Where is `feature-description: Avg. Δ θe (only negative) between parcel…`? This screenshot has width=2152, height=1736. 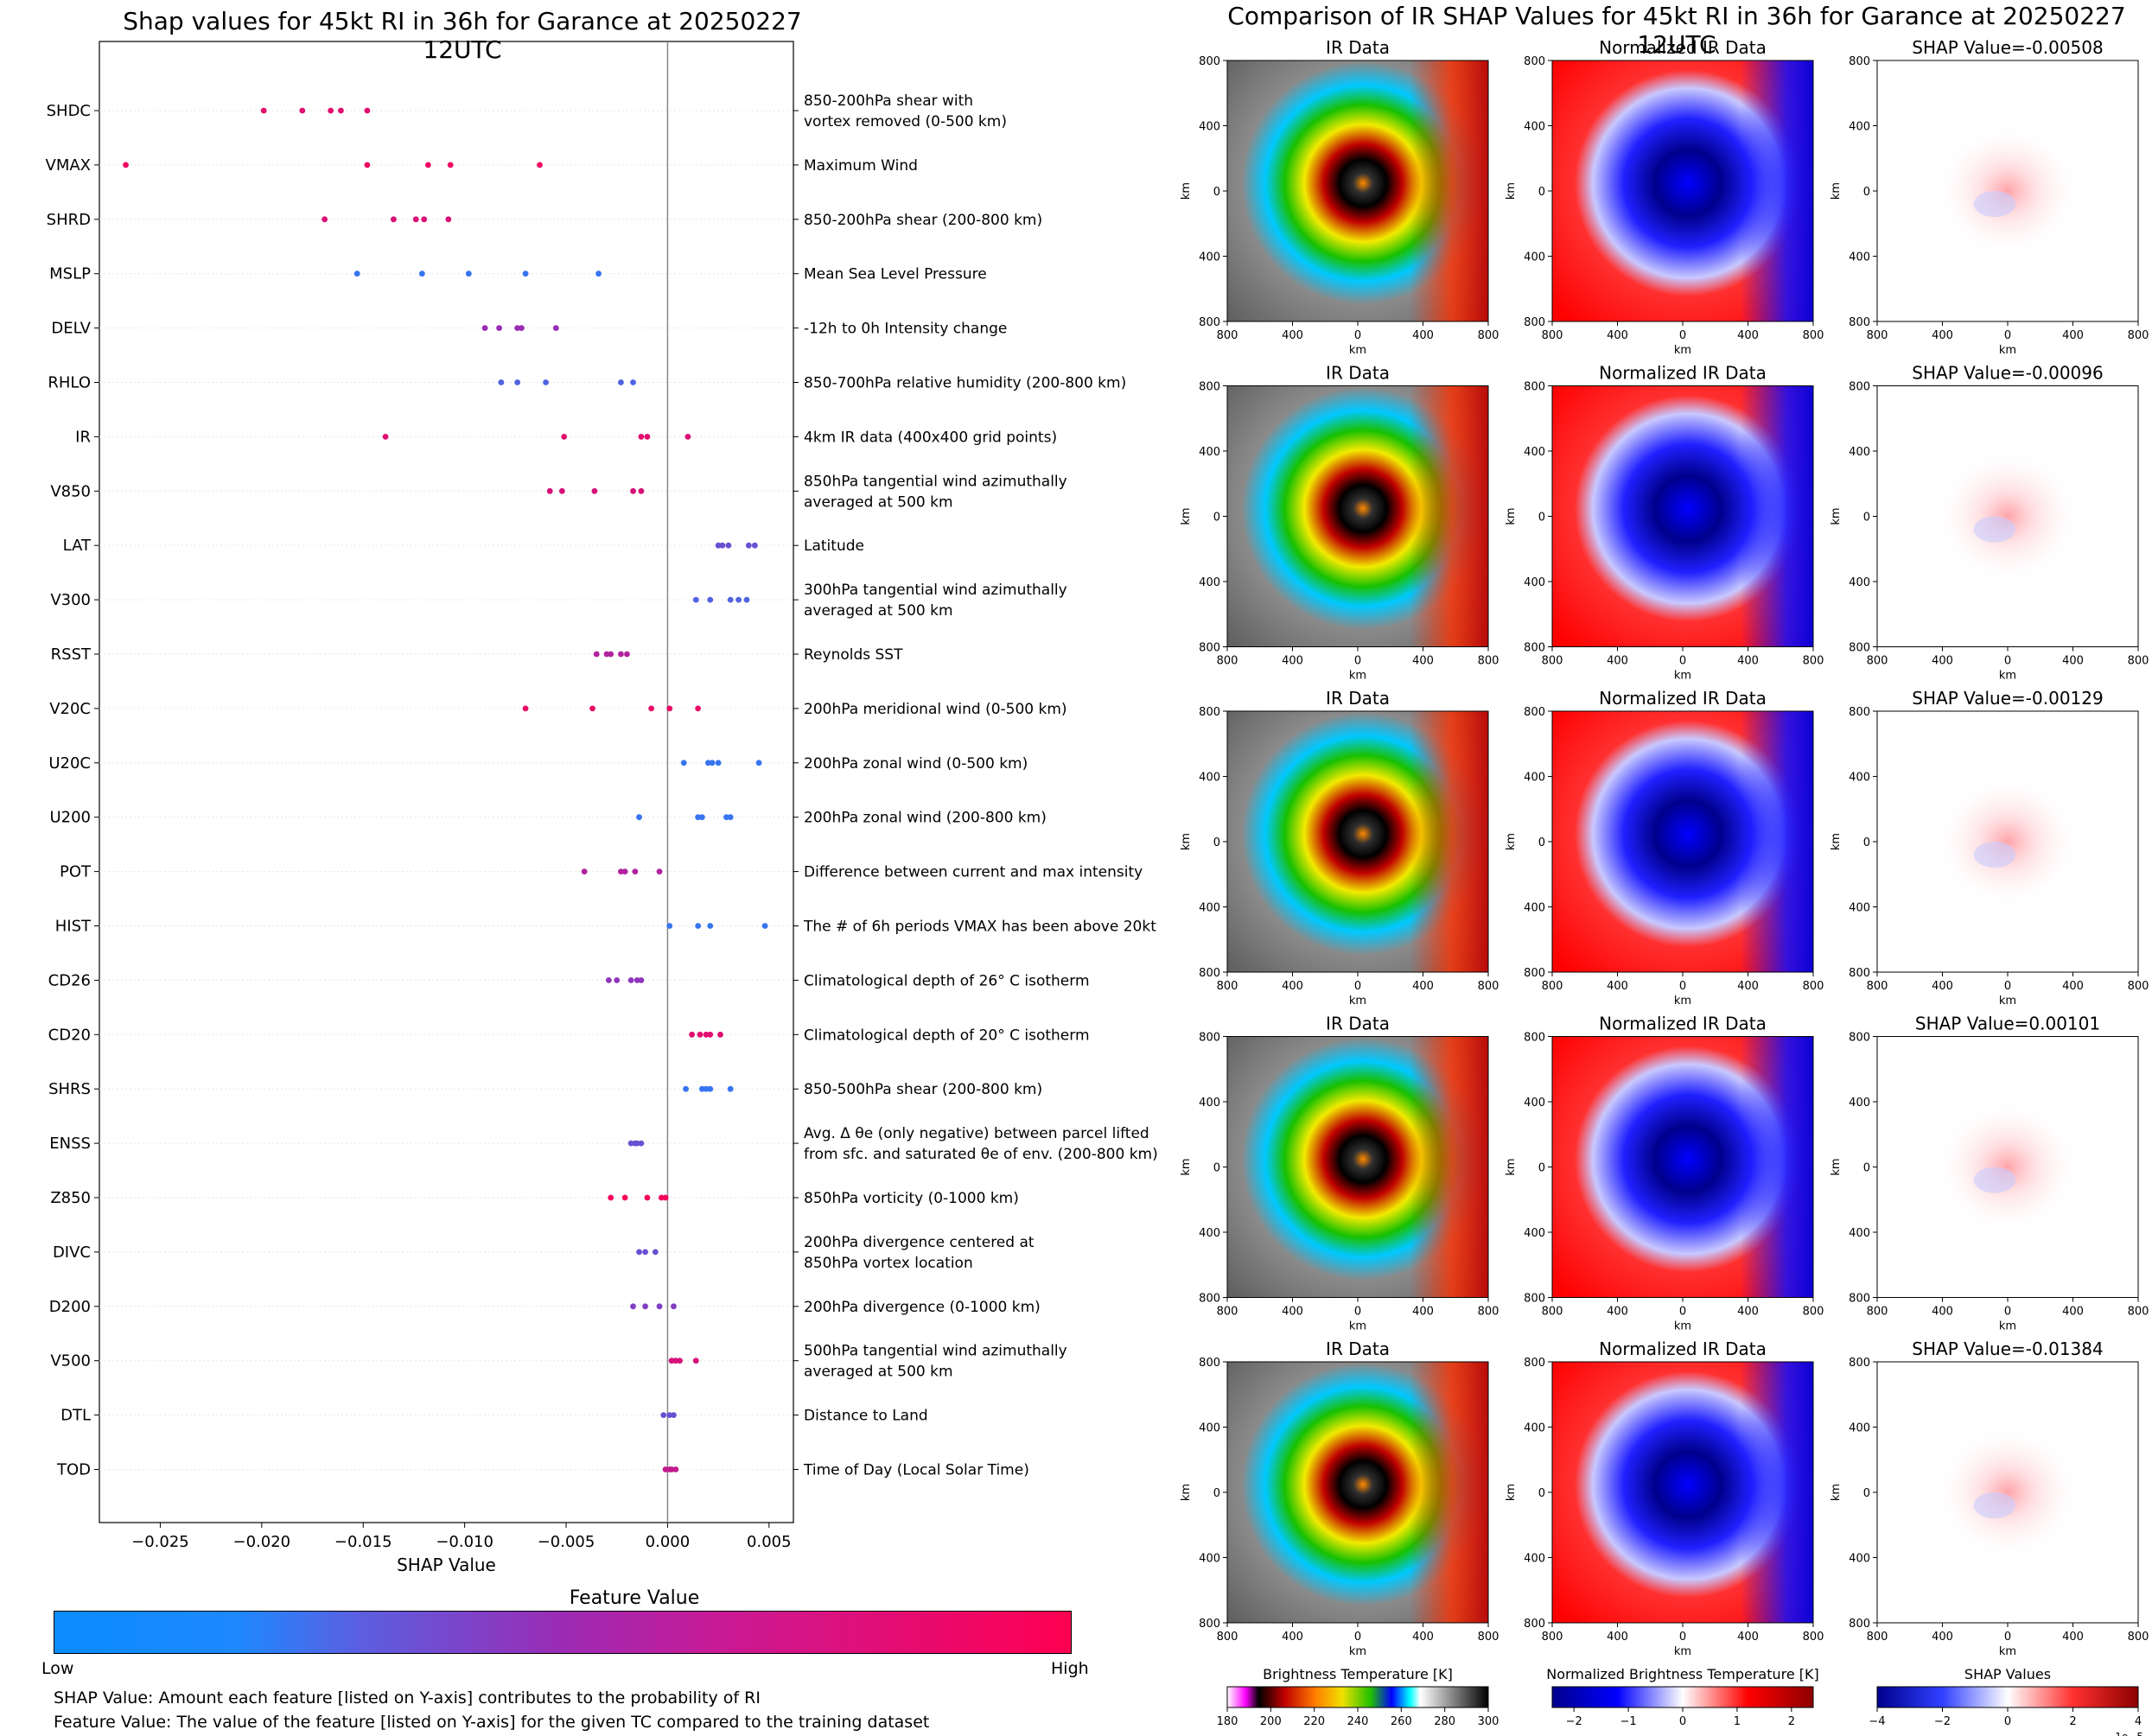 feature-description: Avg. Δ θe (only negative) between parcel… is located at coordinates (976, 1133).